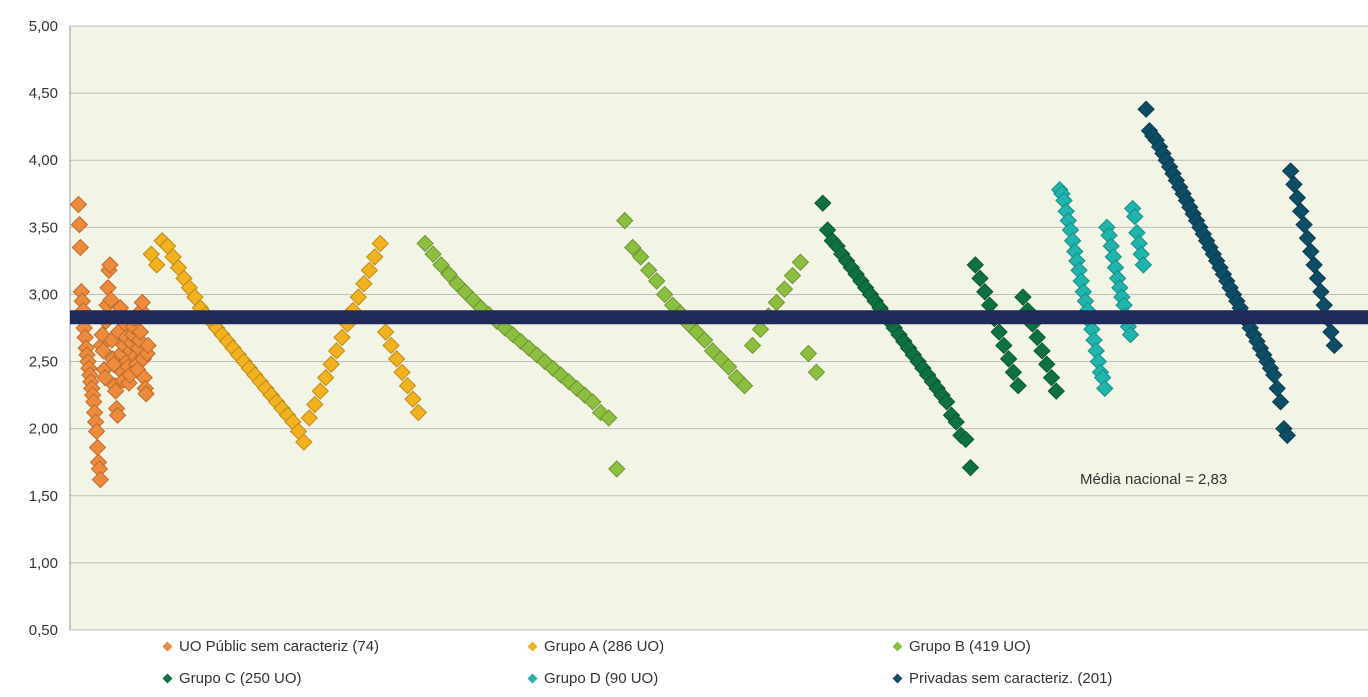  What do you see at coordinates (240, 678) in the screenshot?
I see `legend-label: Grupo C (250 UO)` at bounding box center [240, 678].